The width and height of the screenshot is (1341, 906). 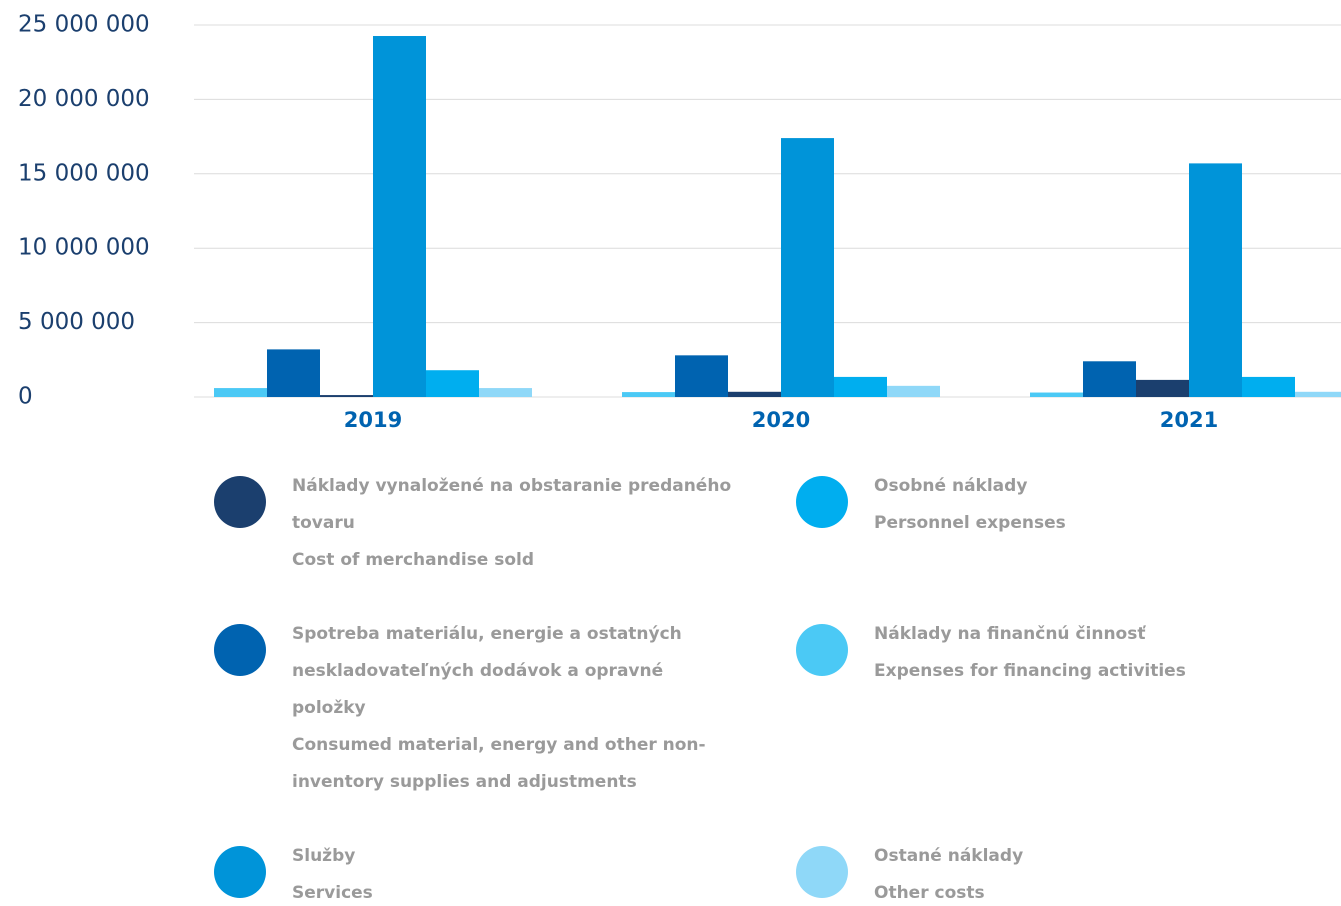 What do you see at coordinates (517, 872) in the screenshot?
I see `legend-text: Služby Services` at bounding box center [517, 872].